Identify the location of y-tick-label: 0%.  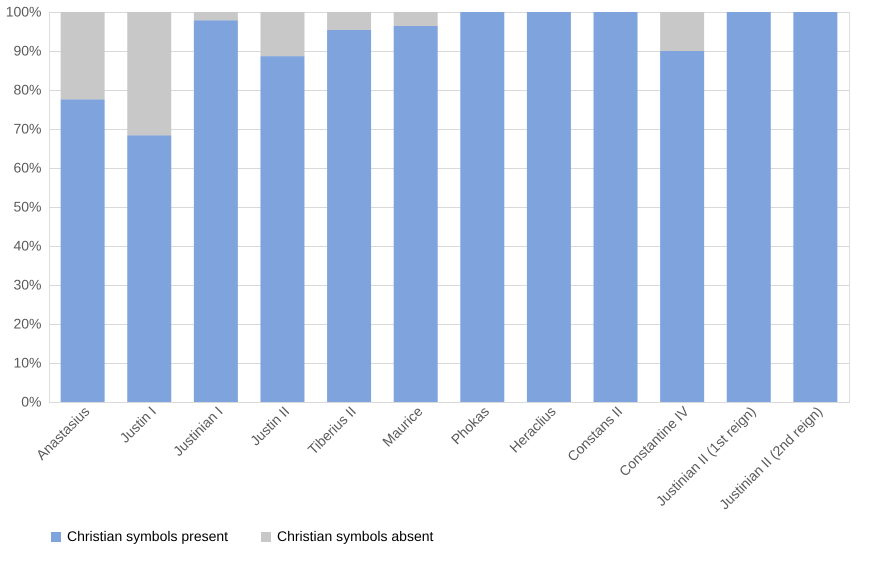
(31, 402).